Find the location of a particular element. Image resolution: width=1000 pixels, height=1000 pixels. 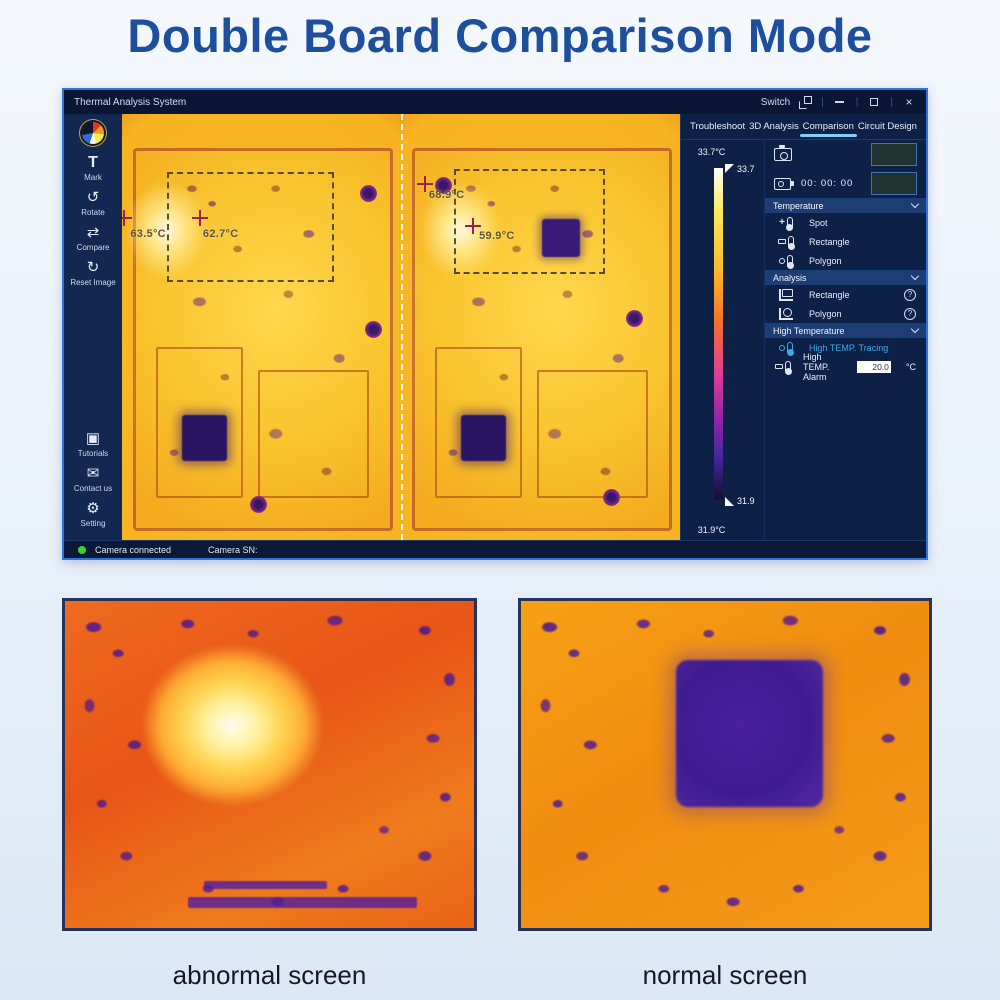

connection-status-label: Camera connected is located at coordinates (133, 549).